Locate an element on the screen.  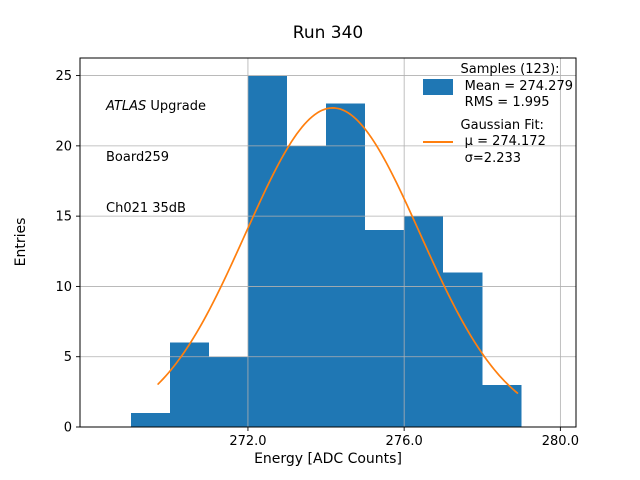
x-axis-label: Energy [ADC Counts] is located at coordinates (328, 459).